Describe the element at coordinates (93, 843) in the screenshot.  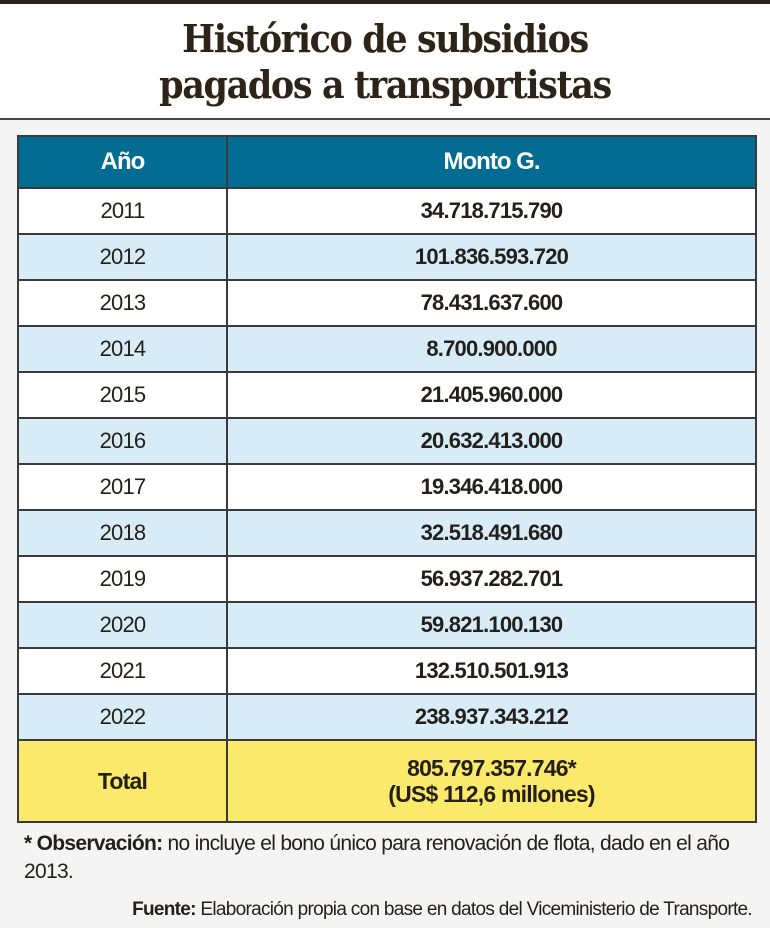
I see `note-label: * Observación:` at that location.